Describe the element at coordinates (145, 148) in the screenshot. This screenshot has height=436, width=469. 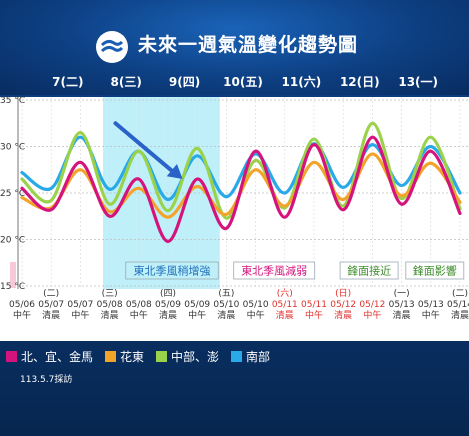
I see `trend-arrow-shaft` at that location.